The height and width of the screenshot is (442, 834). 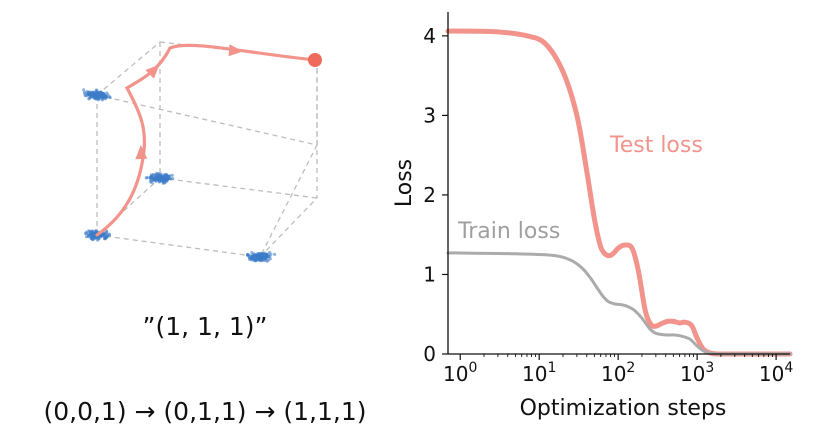 I want to click on learning-trajectory, so click(x=208, y=140).